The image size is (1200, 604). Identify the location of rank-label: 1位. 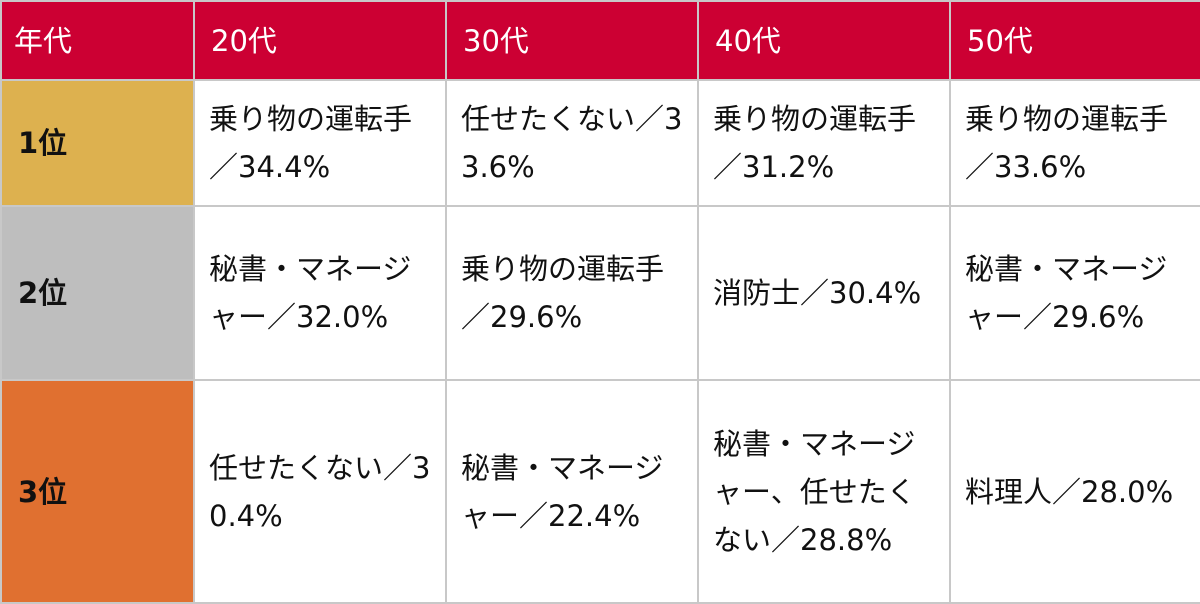
(97, 143).